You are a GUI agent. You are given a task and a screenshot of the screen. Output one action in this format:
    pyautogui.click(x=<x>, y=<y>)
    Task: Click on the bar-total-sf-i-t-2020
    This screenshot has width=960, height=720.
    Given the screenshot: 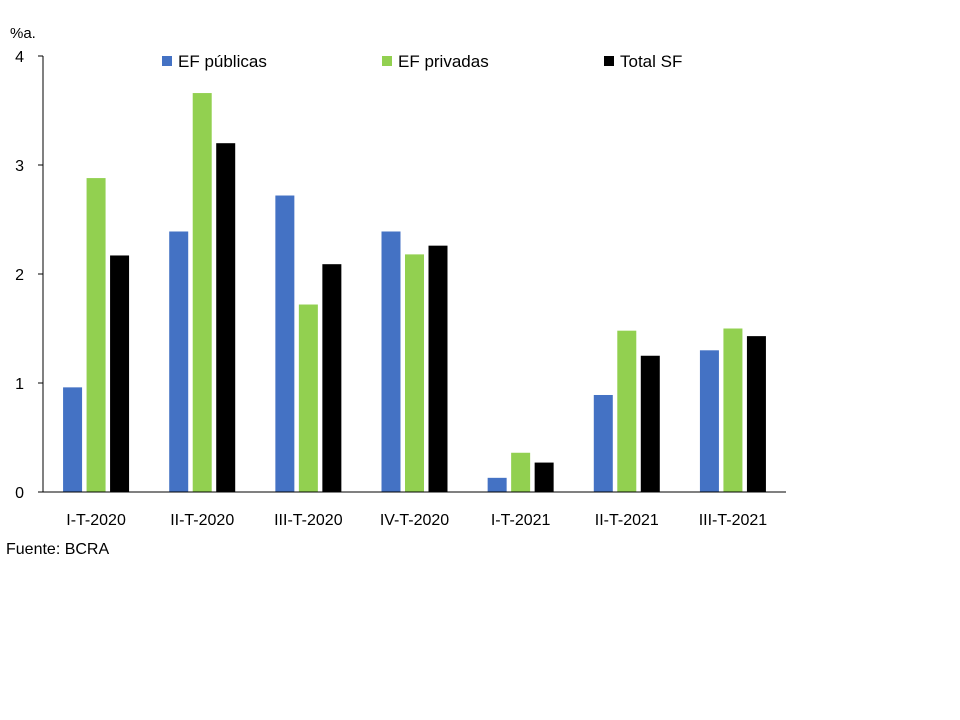 What is the action you would take?
    pyautogui.click(x=120, y=373)
    